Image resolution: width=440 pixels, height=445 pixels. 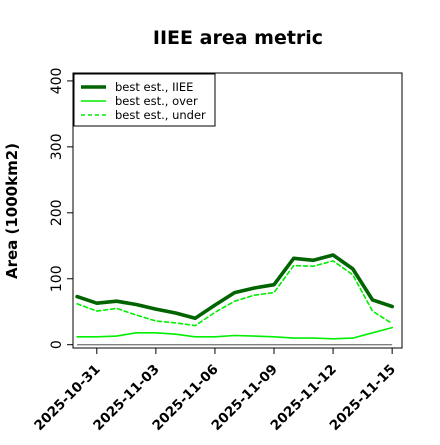 I want to click on legend-box, so click(x=144, y=100).